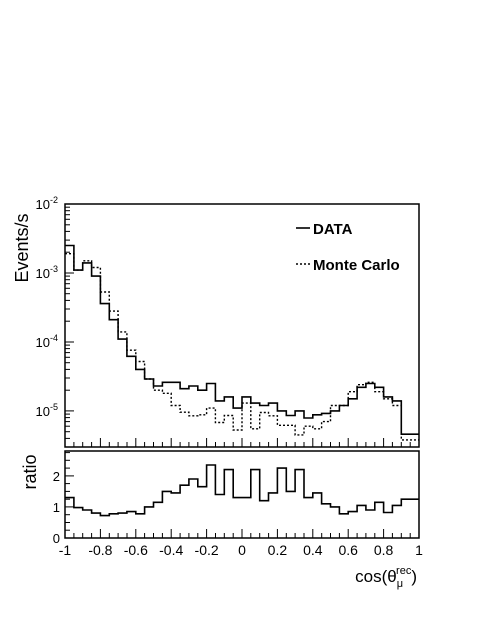 This screenshot has width=491, height=635. Describe the element at coordinates (136, 550) in the screenshot. I see `x-tick-label: -0.6` at that location.